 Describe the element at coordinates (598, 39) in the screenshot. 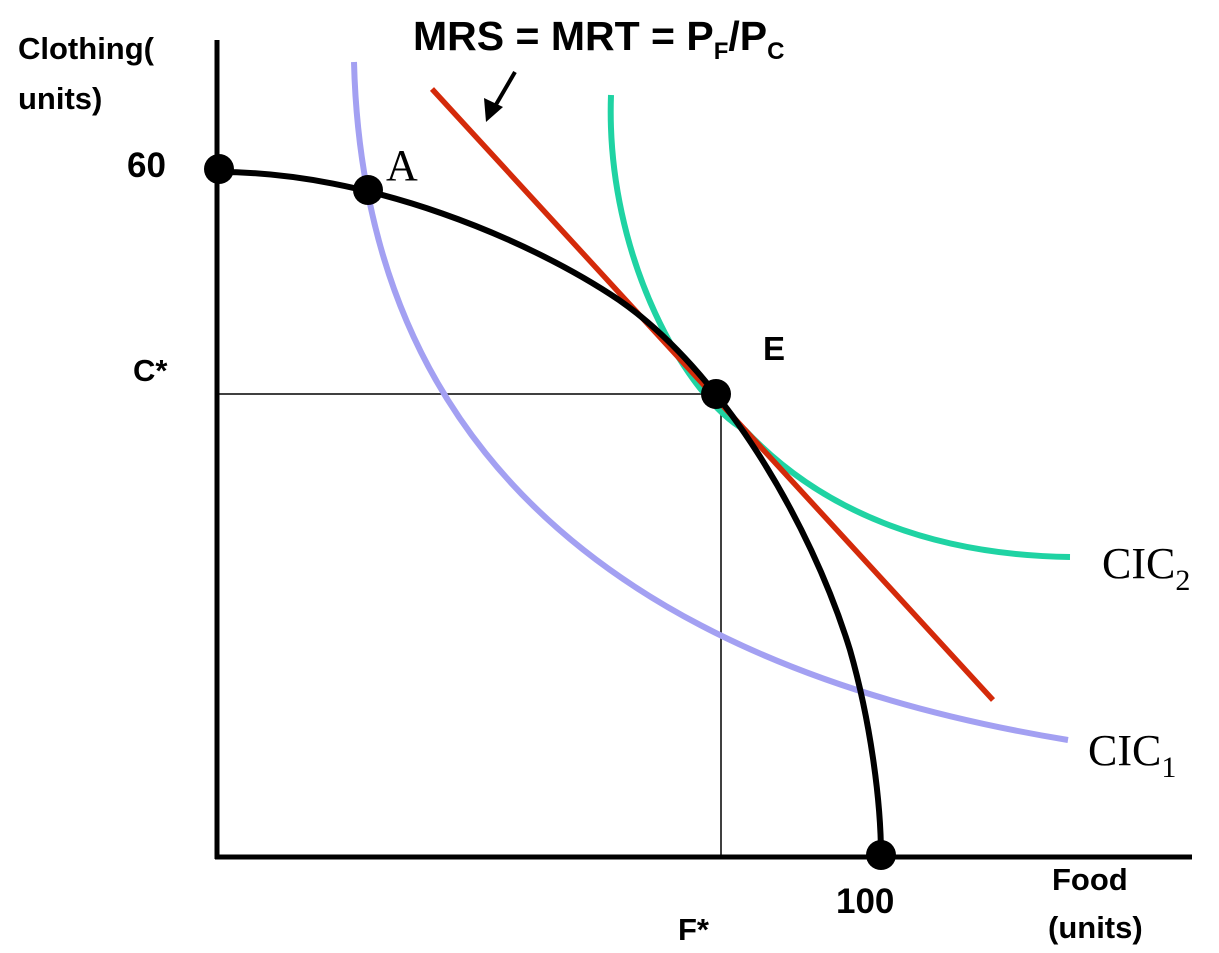

I see `title-annotation: MRS = MRT = PF/PC` at that location.